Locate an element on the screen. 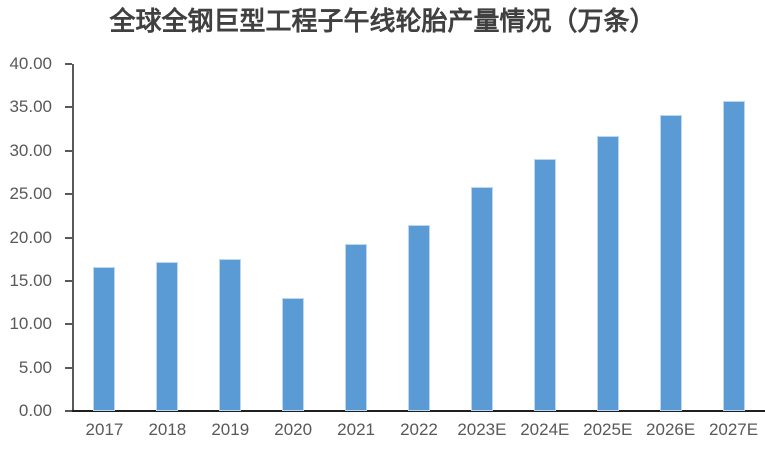 Image resolution: width=765 pixels, height=453 pixels. x-axis-line is located at coordinates (418, 411).